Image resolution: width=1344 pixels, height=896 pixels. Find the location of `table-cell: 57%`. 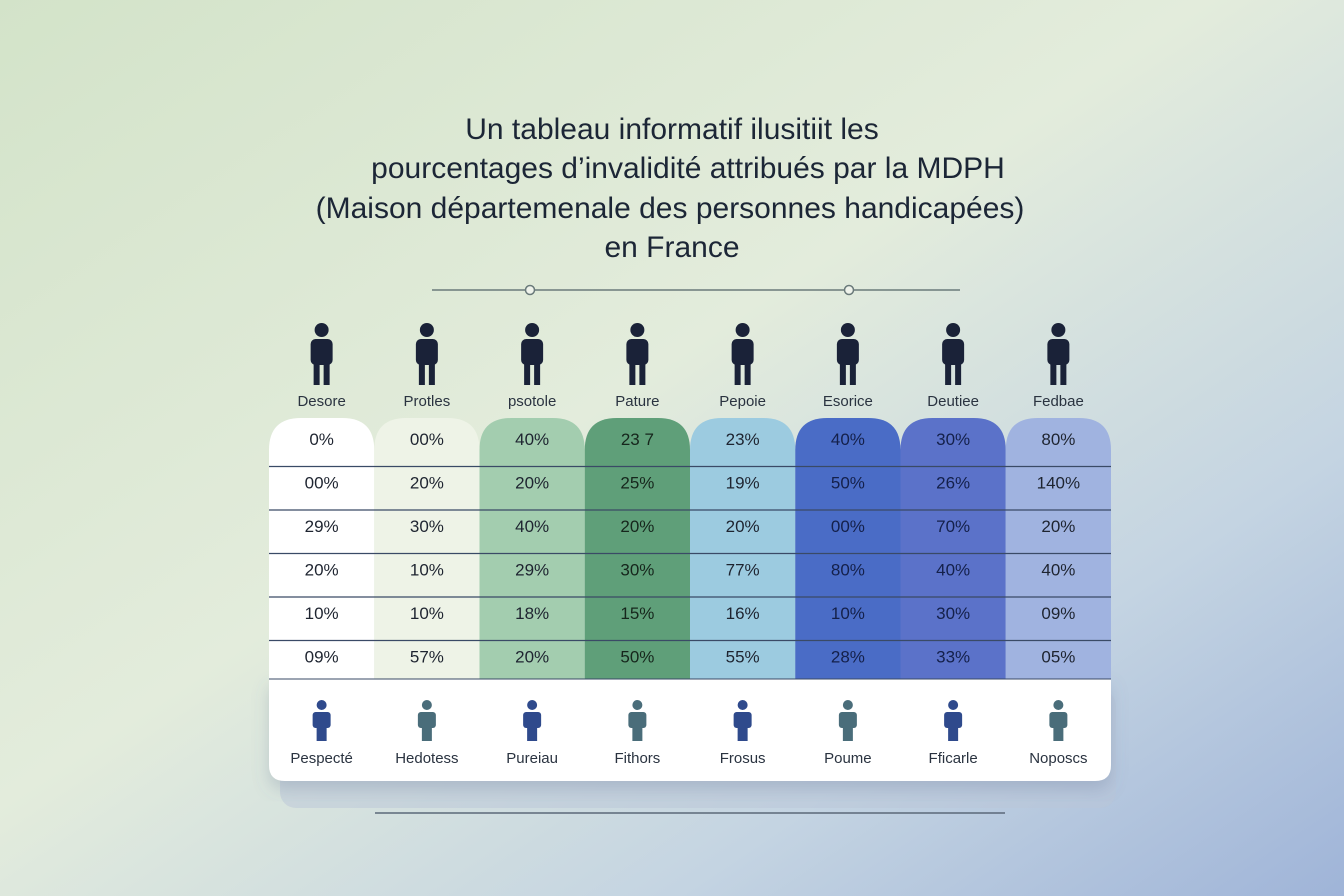

table-cell: 57% is located at coordinates (427, 657).